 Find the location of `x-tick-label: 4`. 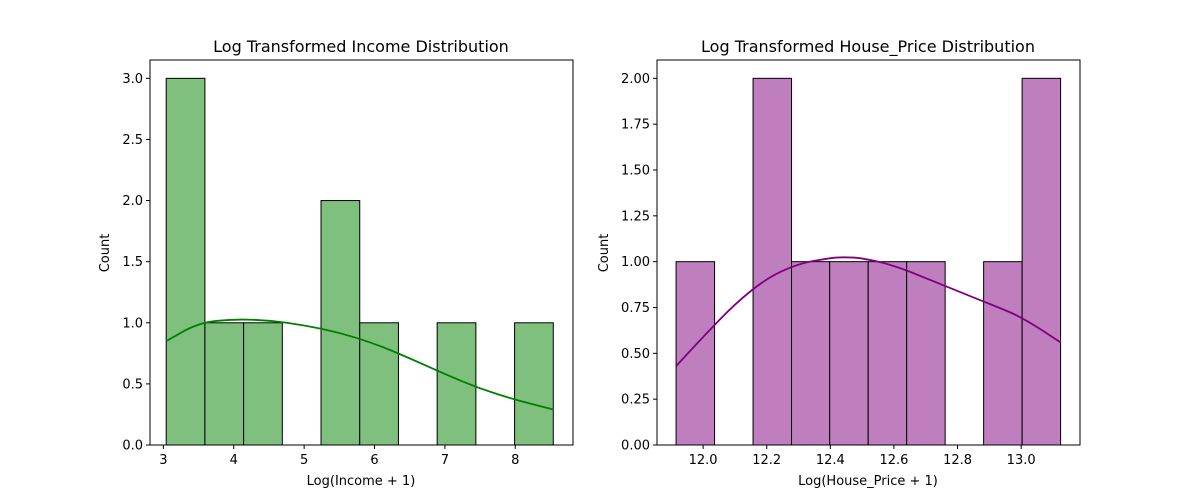

x-tick-label: 4 is located at coordinates (234, 460).